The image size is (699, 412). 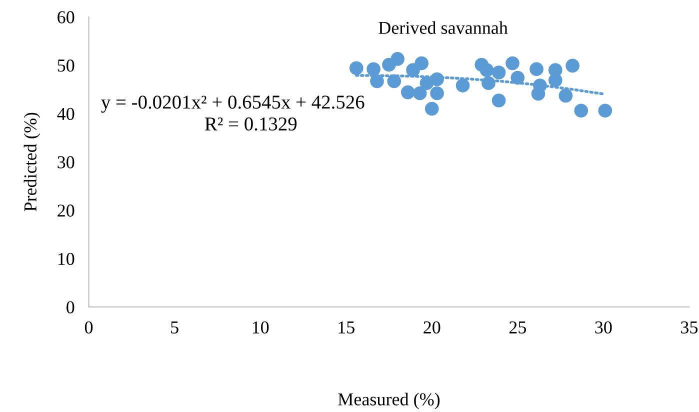 What do you see at coordinates (32, 162) in the screenshot?
I see `y-axis-title: Predicted (%)` at bounding box center [32, 162].